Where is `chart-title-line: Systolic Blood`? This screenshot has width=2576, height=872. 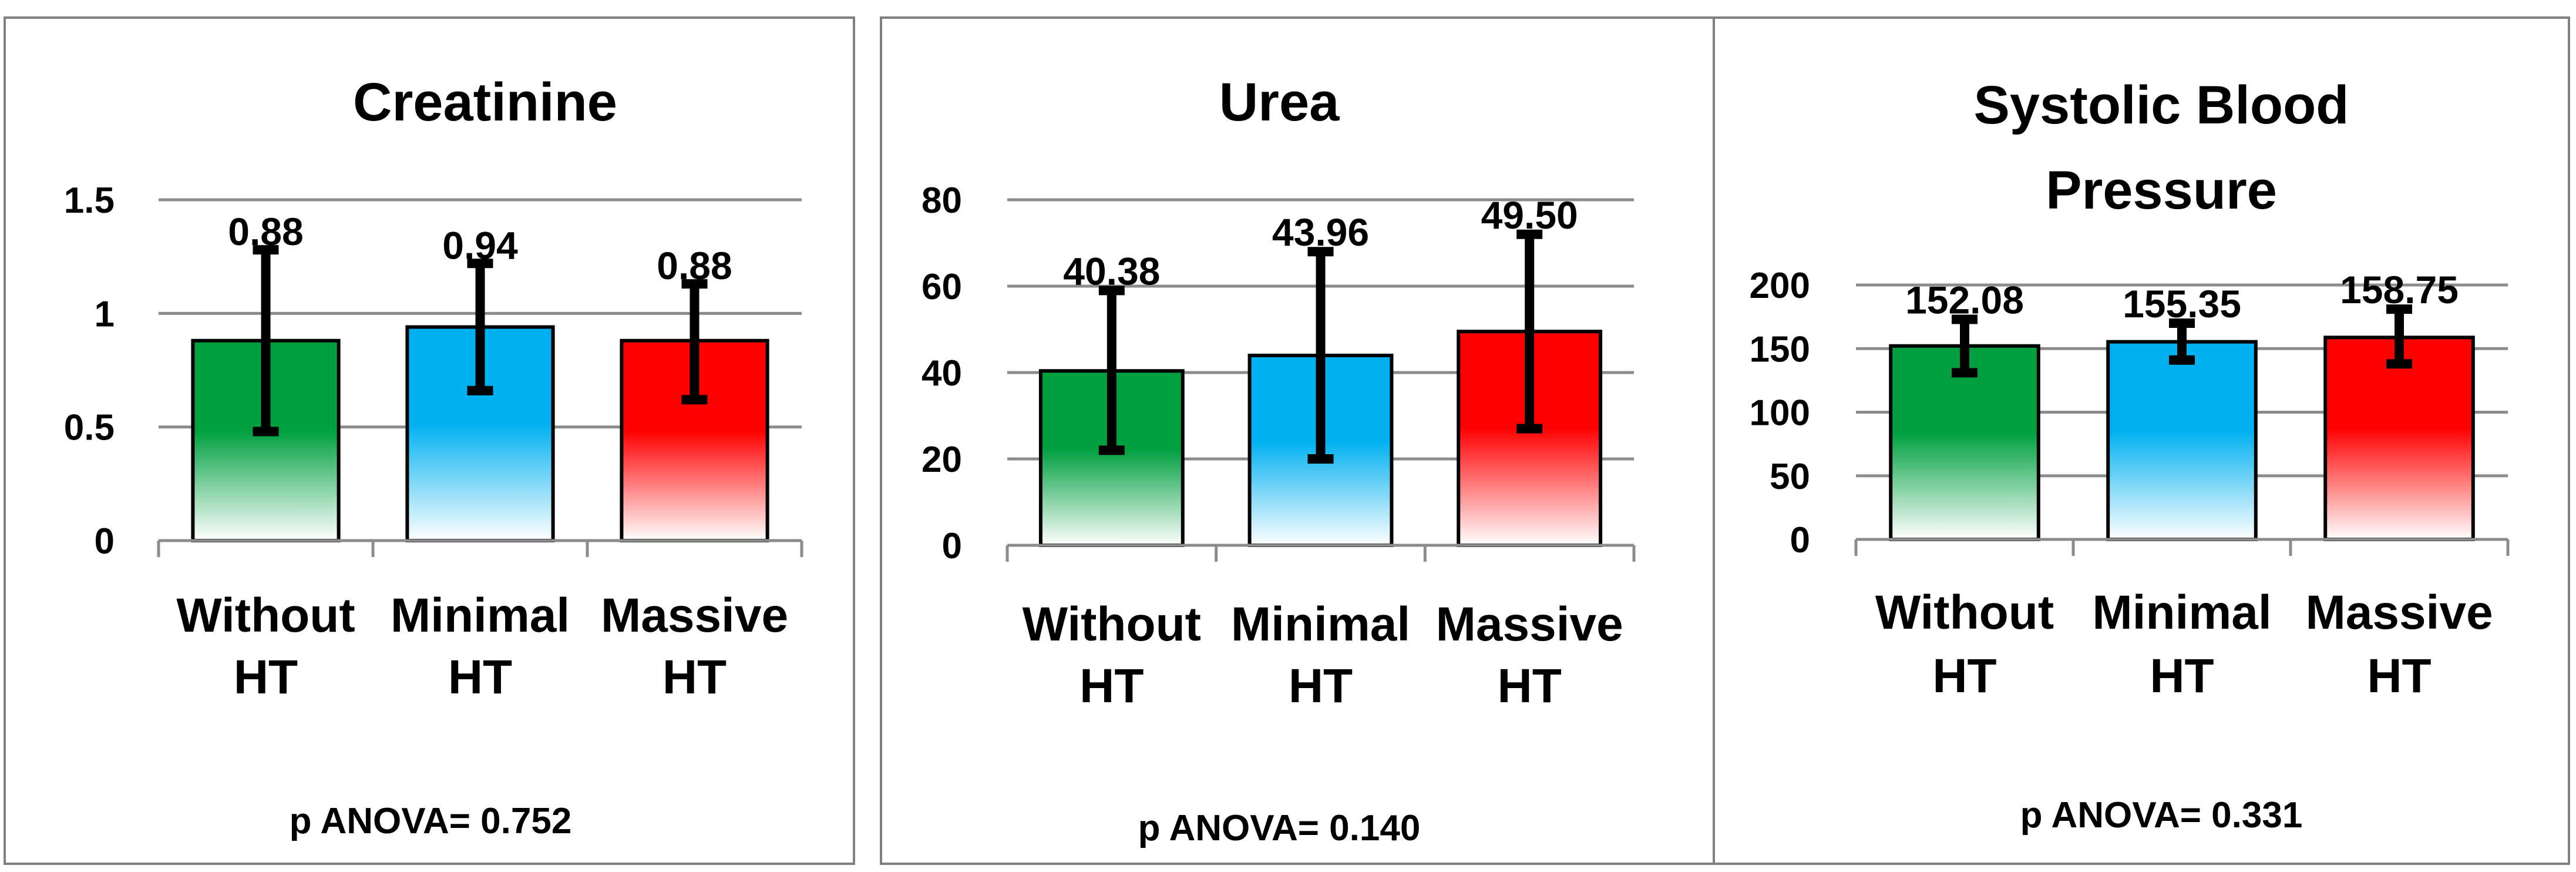
chart-title-line: Systolic Blood is located at coordinates (2161, 105).